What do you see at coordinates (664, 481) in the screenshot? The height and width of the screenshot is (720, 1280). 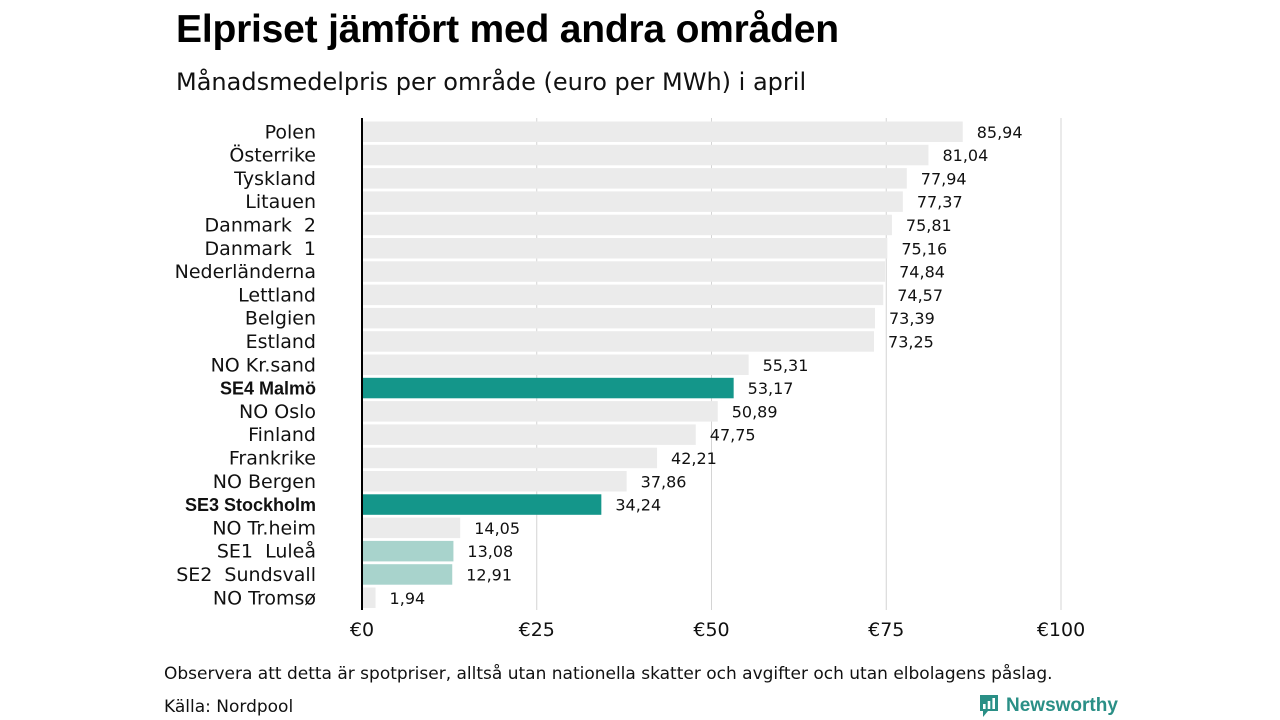 I see `value-label: 37,86` at bounding box center [664, 481].